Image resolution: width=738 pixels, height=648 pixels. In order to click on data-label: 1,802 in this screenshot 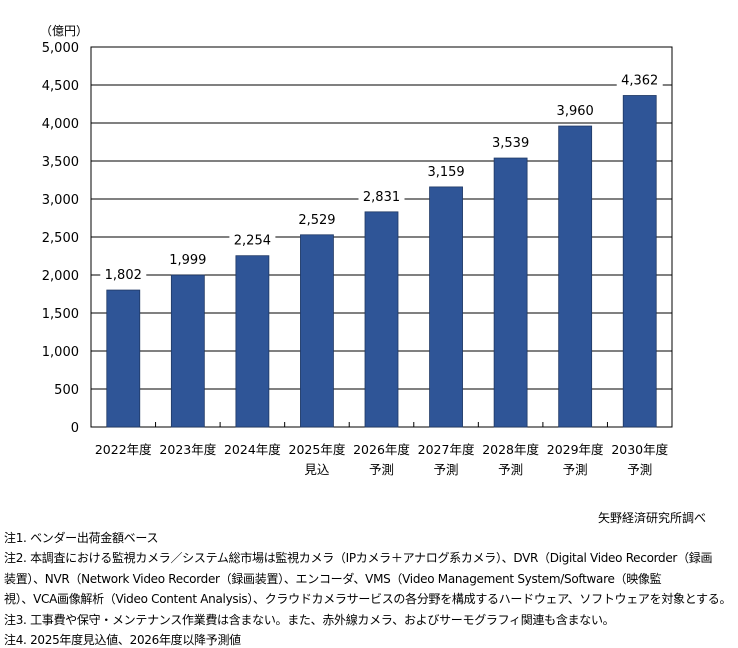, I will do `click(123, 275)`.